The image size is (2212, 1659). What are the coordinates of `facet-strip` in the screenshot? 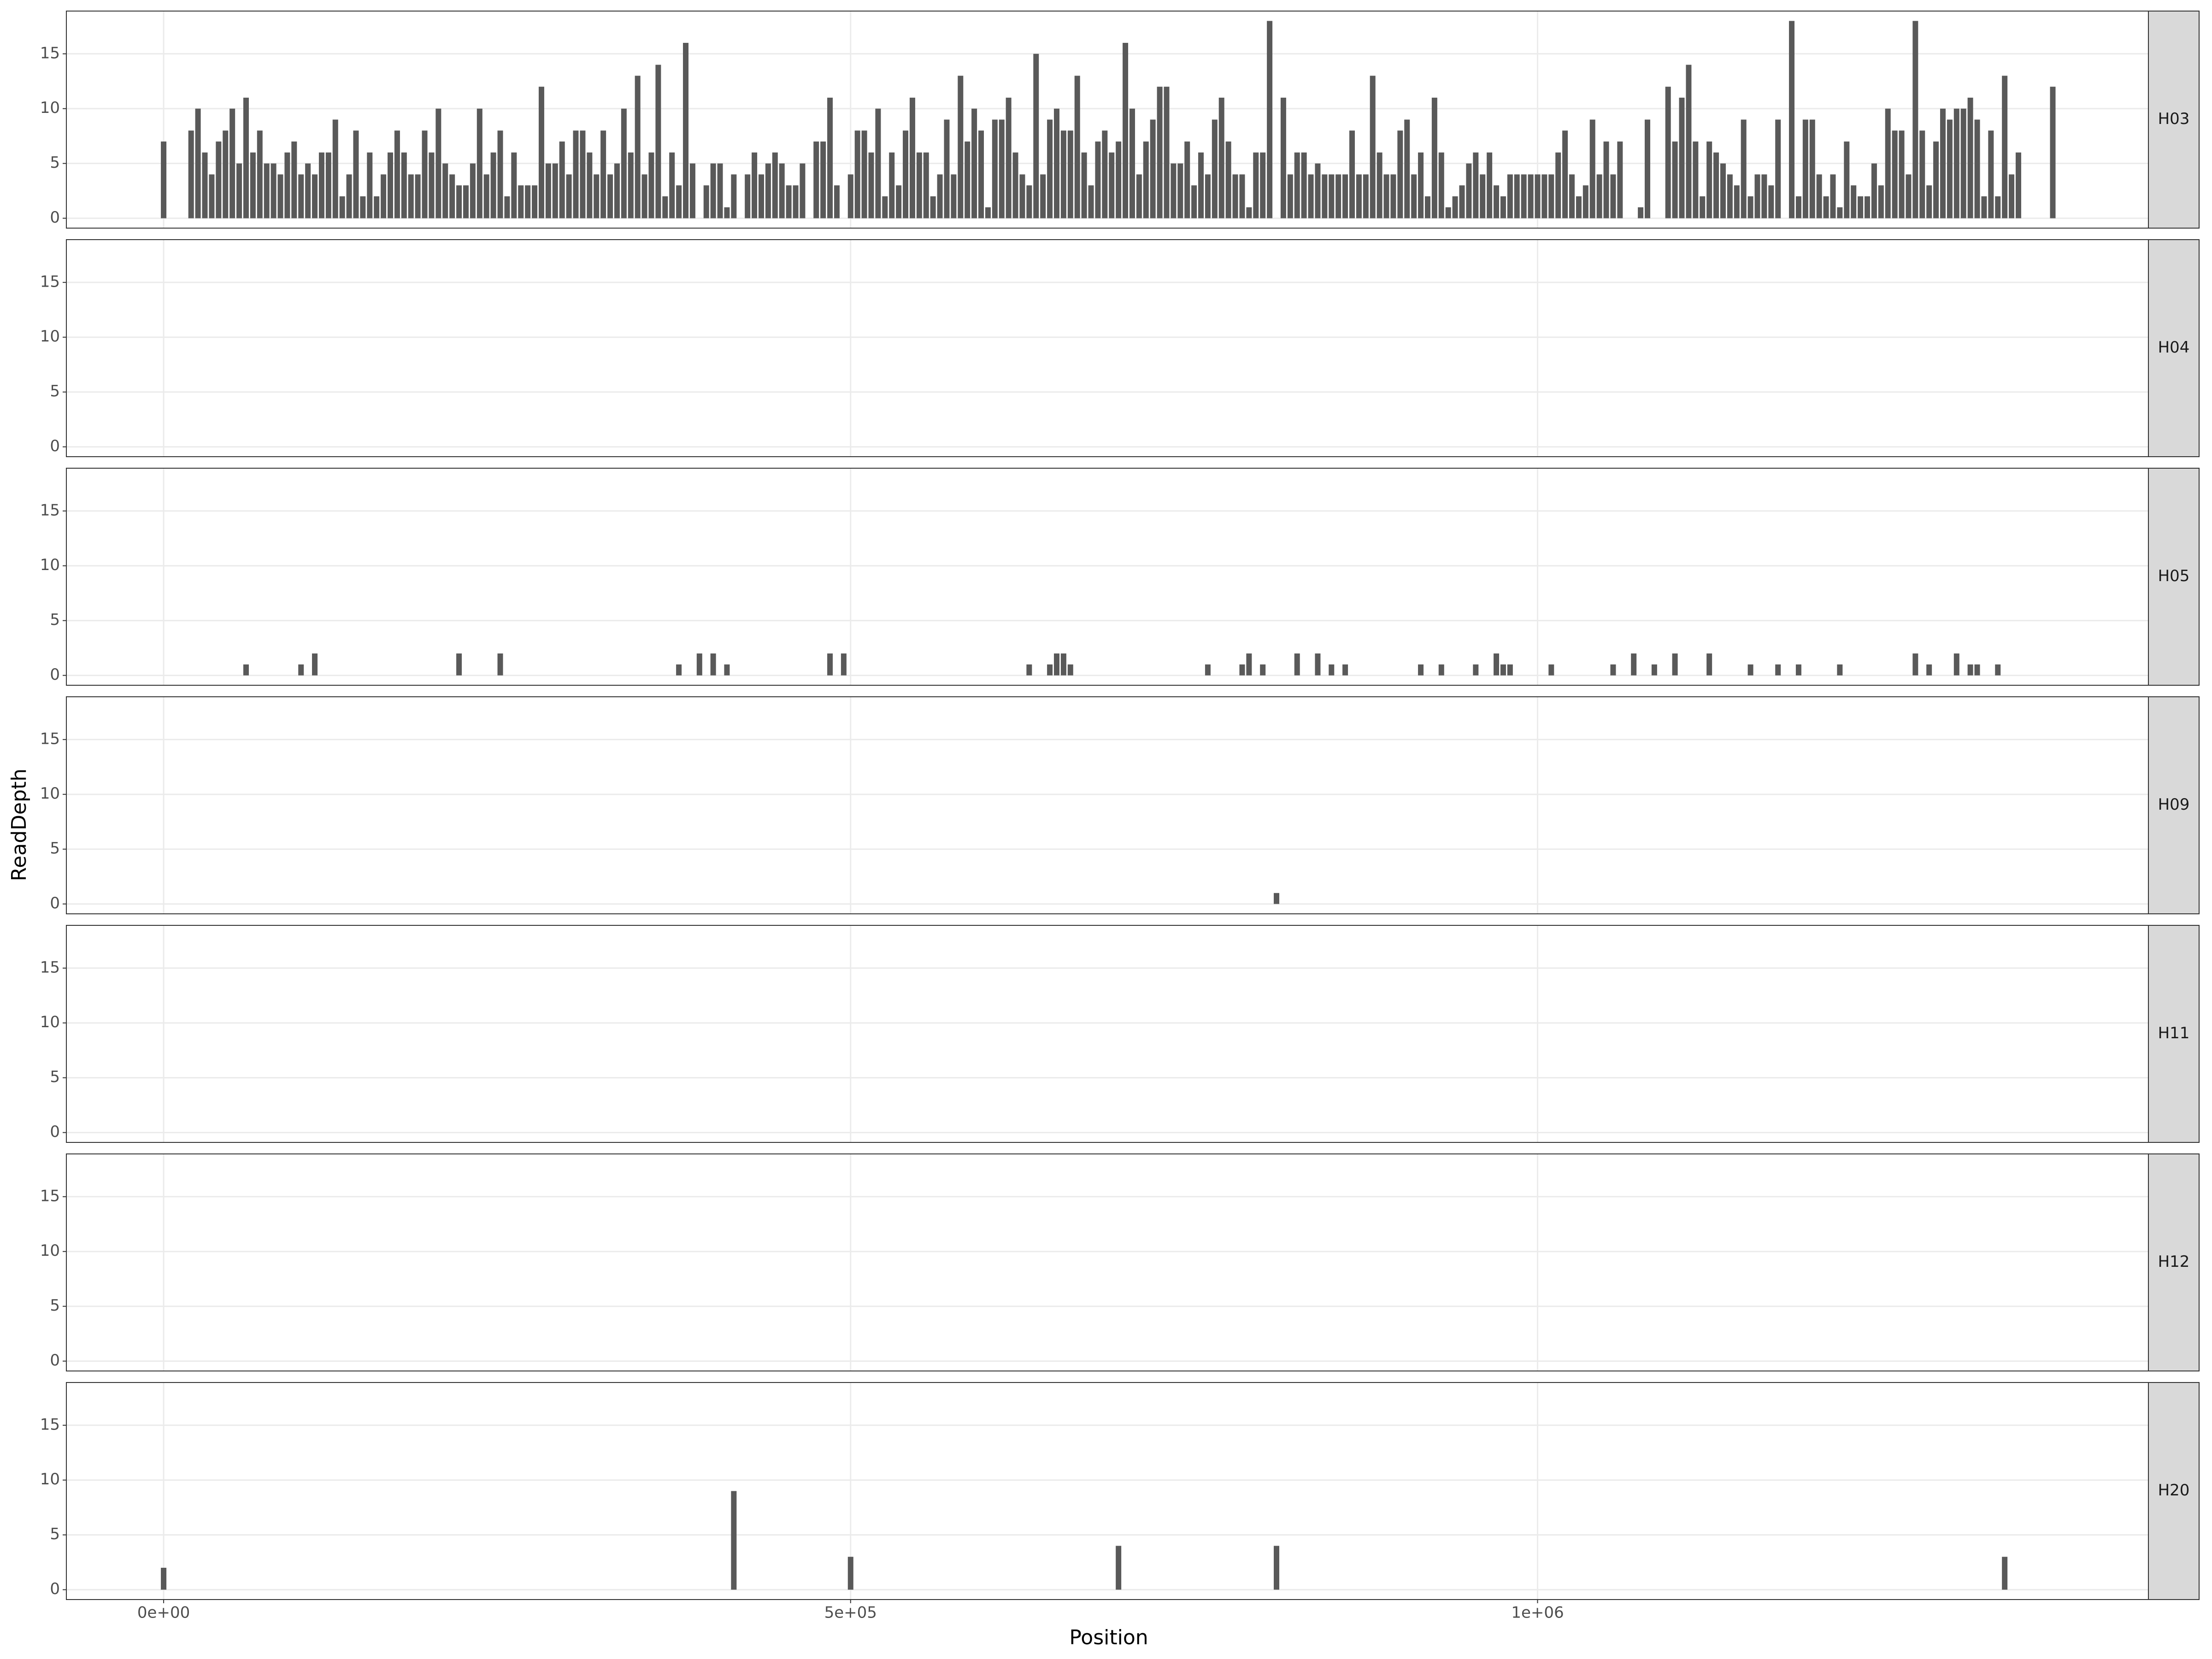 It's located at (2174, 1034).